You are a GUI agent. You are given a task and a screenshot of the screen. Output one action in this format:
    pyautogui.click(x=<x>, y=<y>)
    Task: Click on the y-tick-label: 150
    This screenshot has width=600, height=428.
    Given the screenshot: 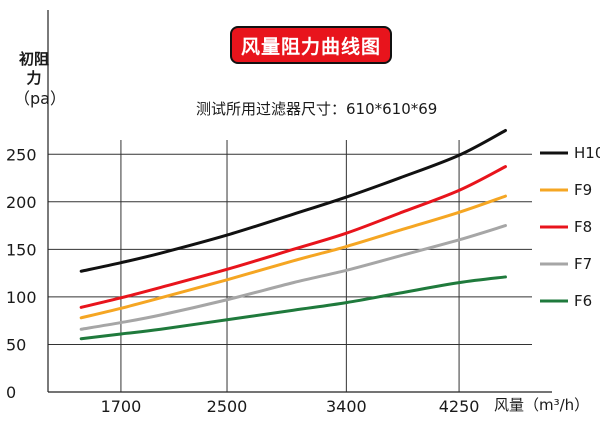 What is the action you would take?
    pyautogui.click(x=21, y=249)
    